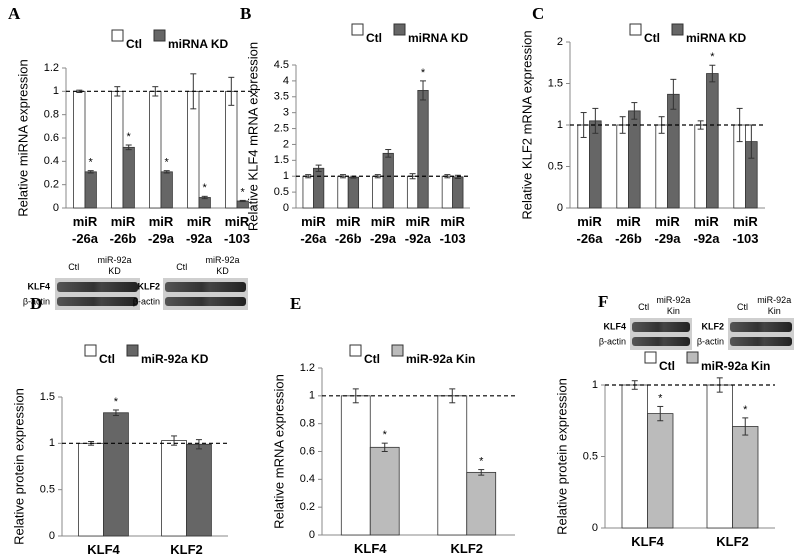  What do you see at coordinates (281, 97) in the screenshot?
I see `y-tick-label: 3.5` at bounding box center [281, 97].